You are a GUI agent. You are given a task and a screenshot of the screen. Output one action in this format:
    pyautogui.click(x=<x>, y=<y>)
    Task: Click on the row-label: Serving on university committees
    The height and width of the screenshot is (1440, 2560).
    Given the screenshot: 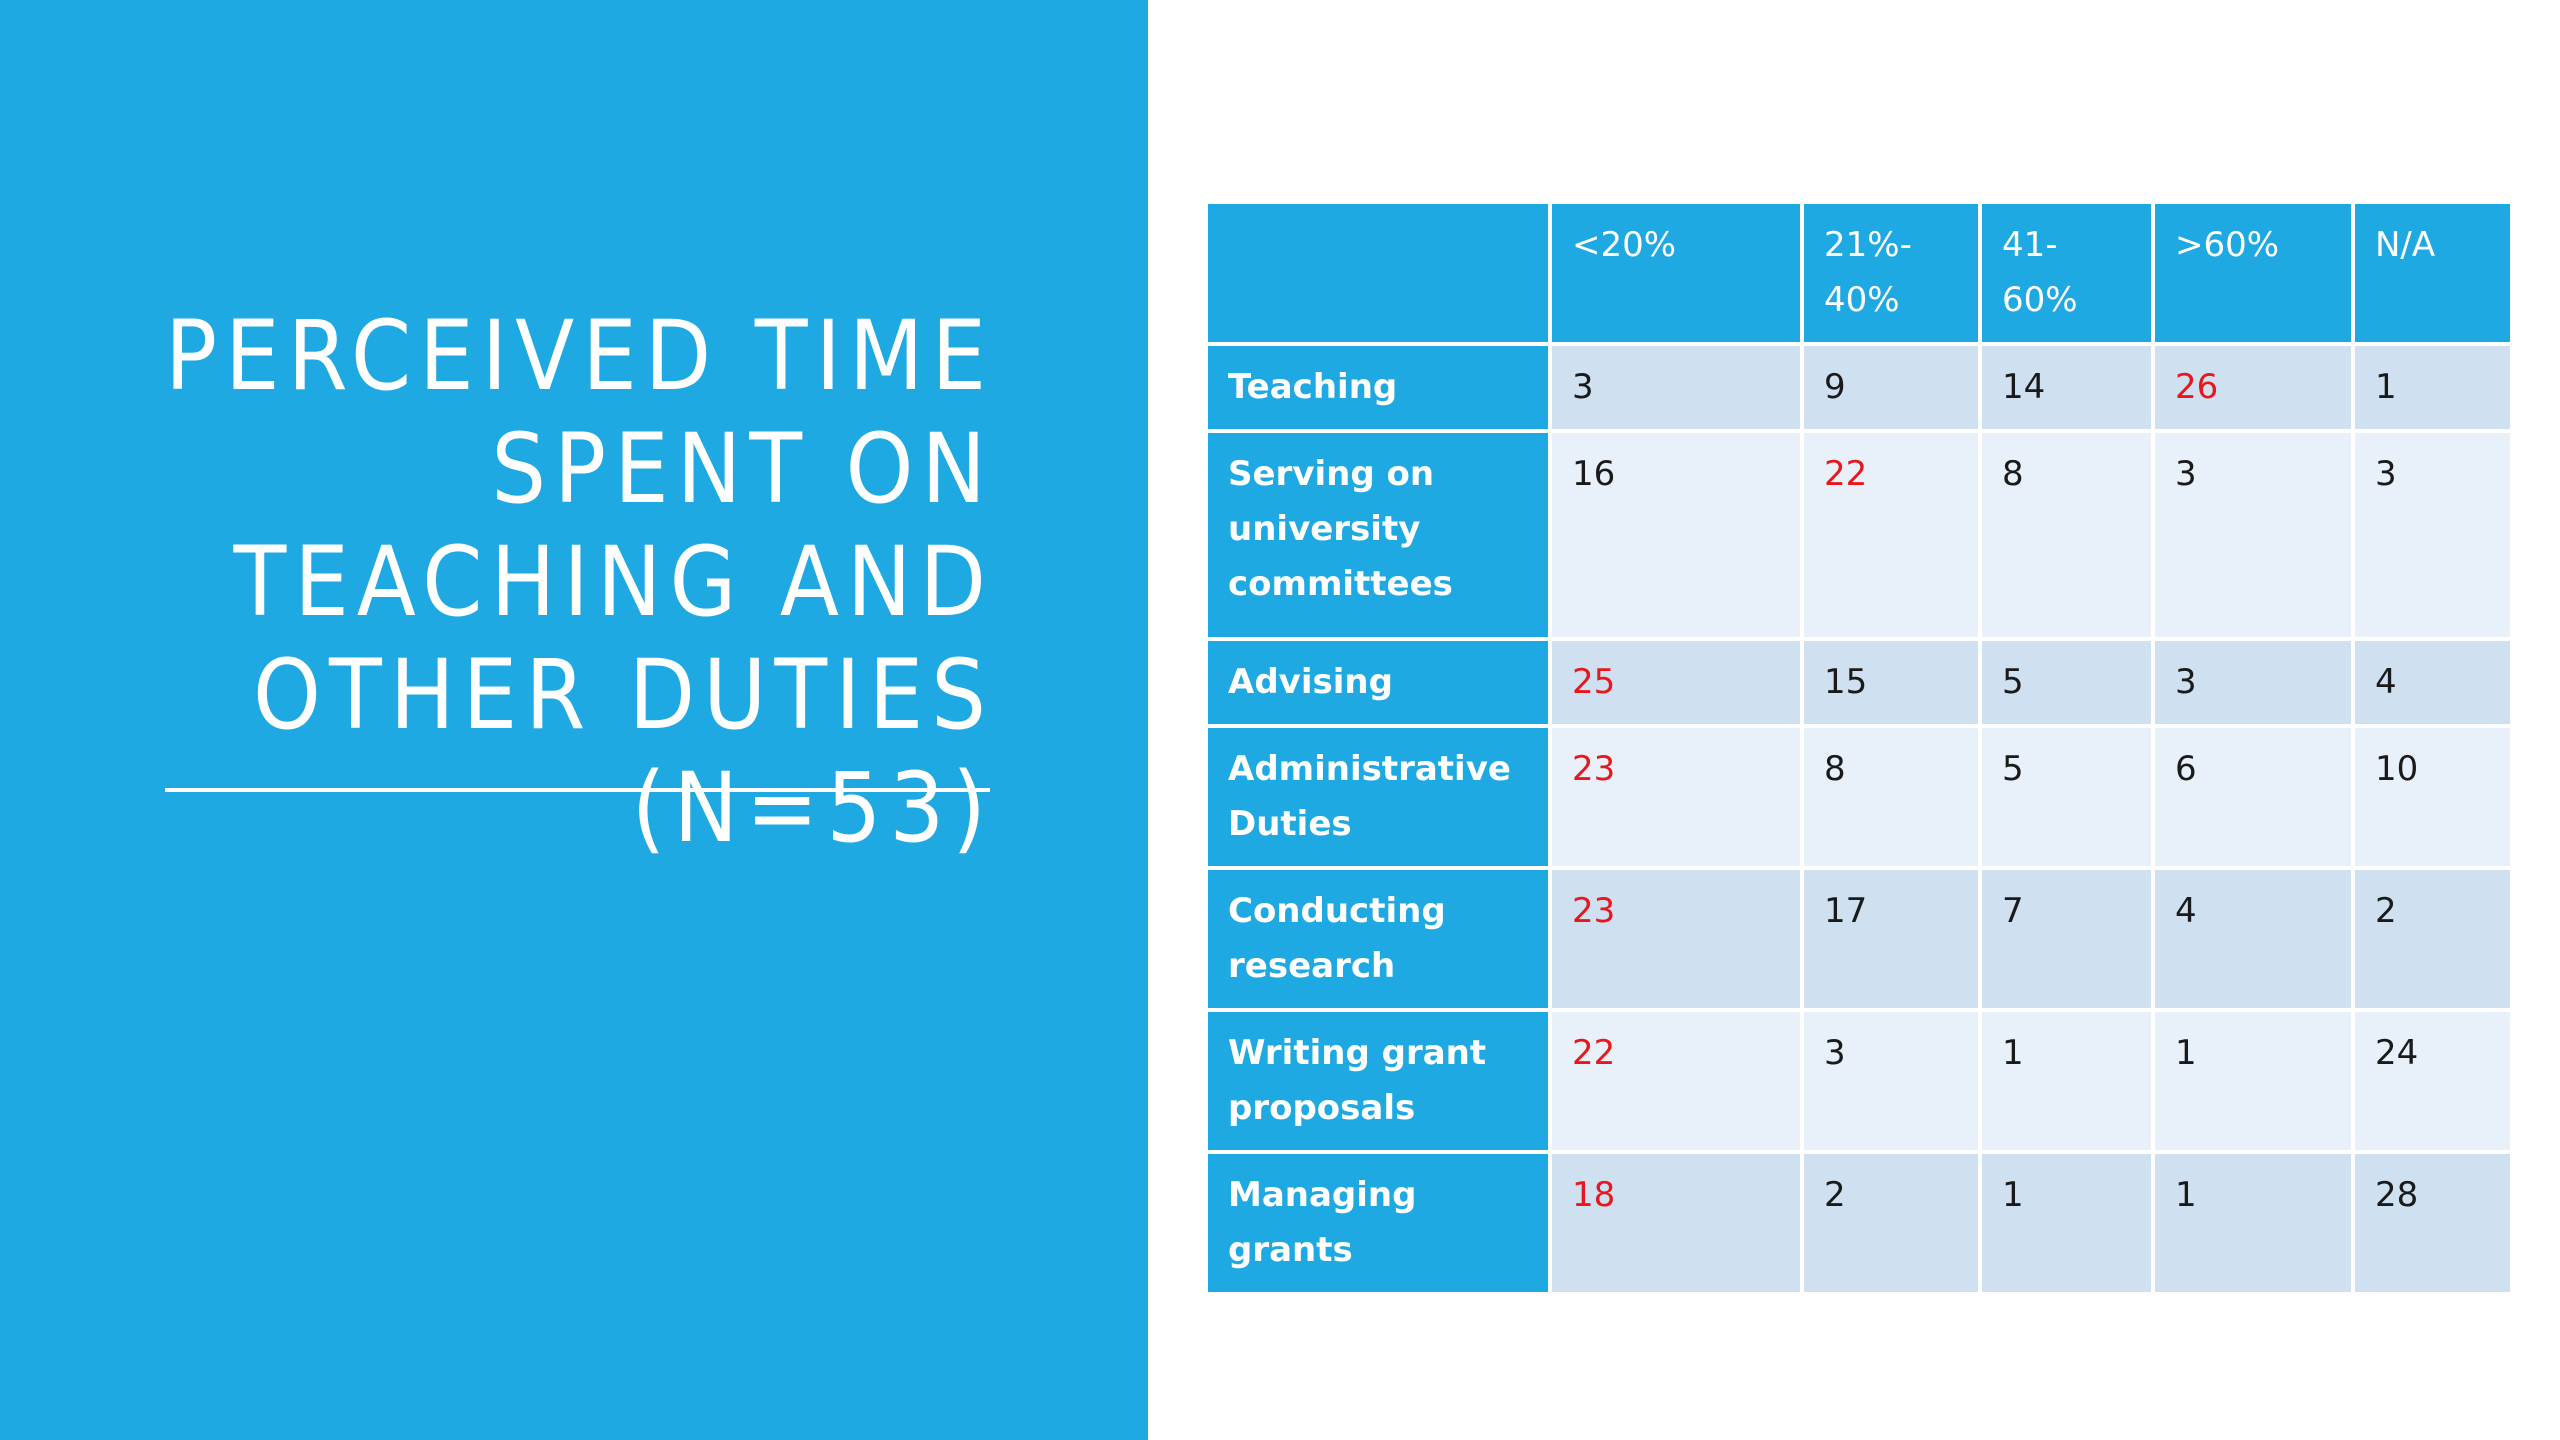 What is the action you would take?
    pyautogui.click(x=1378, y=535)
    